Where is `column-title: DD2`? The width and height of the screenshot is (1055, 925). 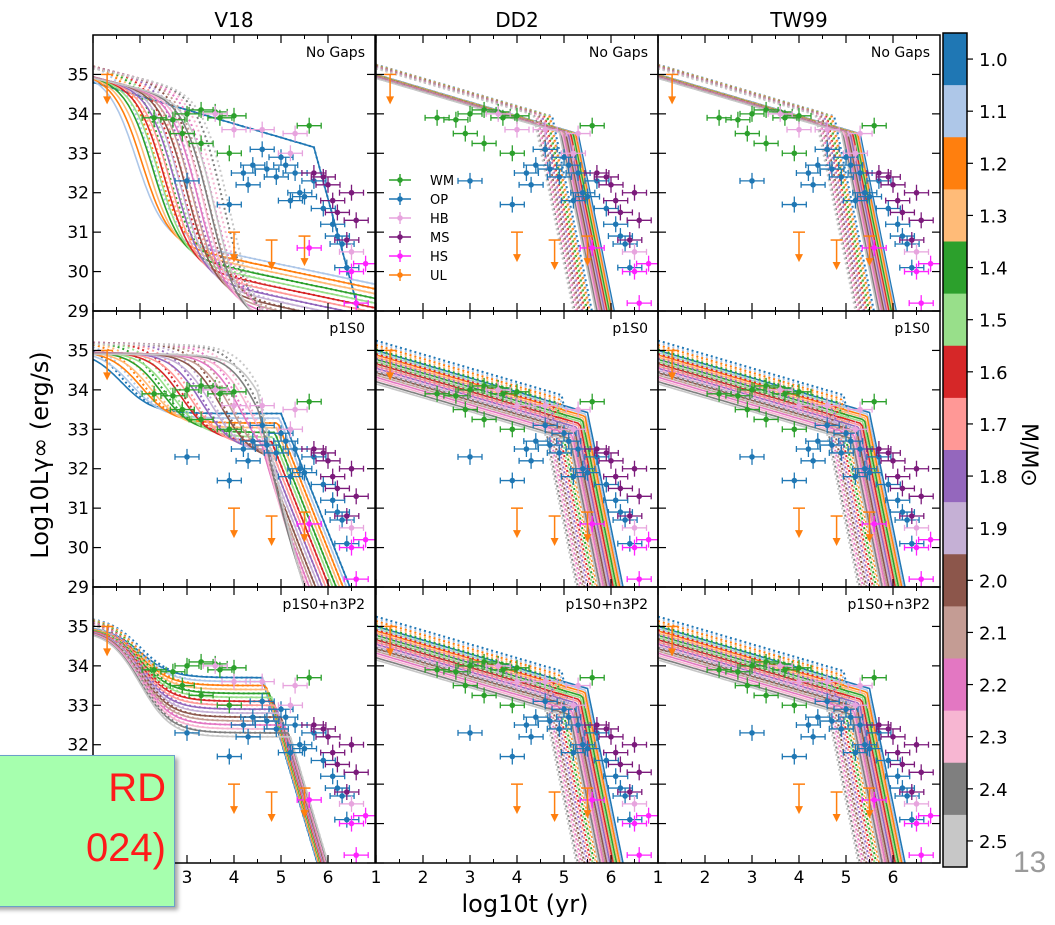
column-title: DD2 is located at coordinates (517, 20).